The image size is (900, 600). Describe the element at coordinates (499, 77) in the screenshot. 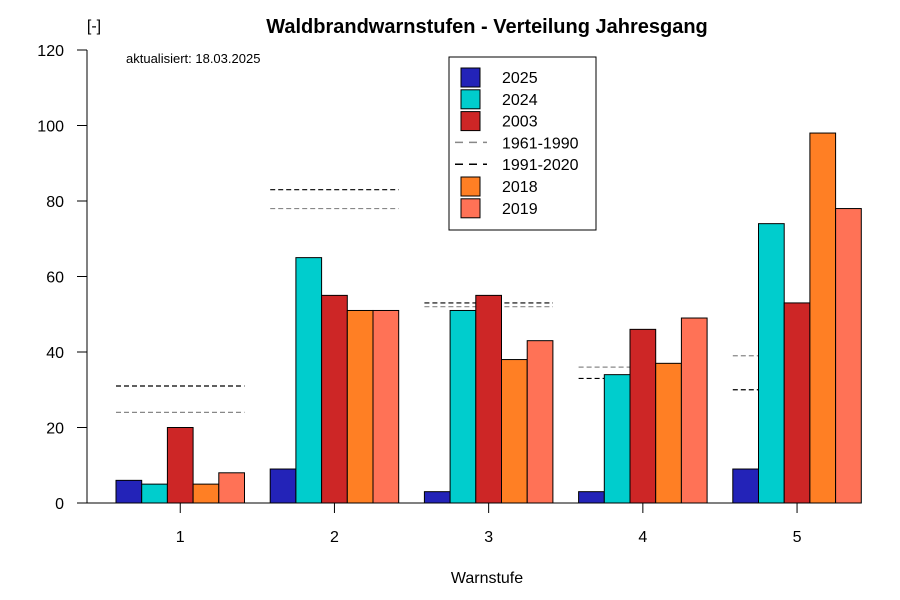

I see `legend-item-2025: 2025` at that location.